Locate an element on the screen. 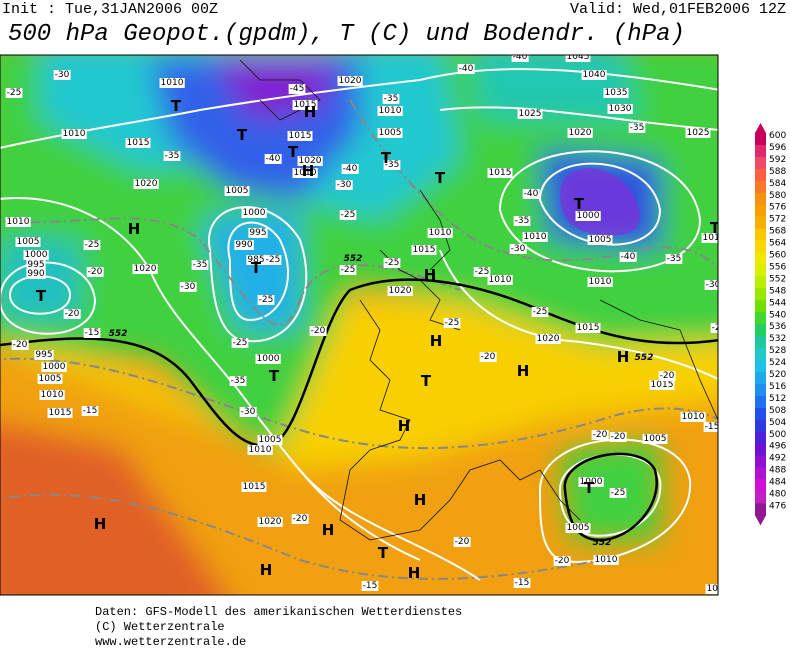 The height and width of the screenshot is (648, 790). colorbar-label: 596 is located at coordinates (777, 148).